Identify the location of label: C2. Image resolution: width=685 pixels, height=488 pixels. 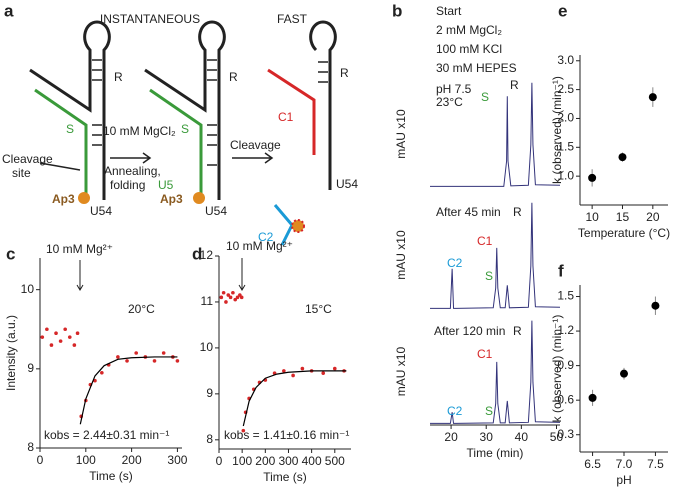
(266, 237).